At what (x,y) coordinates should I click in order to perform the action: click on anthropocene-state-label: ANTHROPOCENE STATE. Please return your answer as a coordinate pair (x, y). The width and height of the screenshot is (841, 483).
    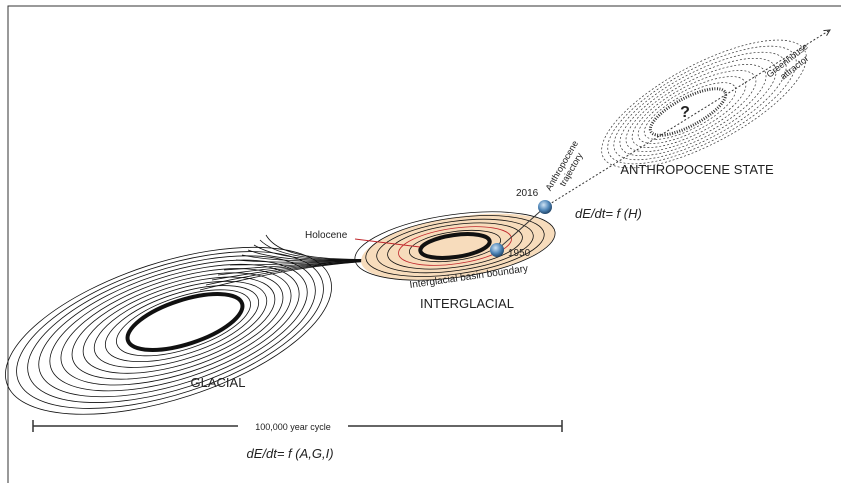
    Looking at the image, I should click on (697, 169).